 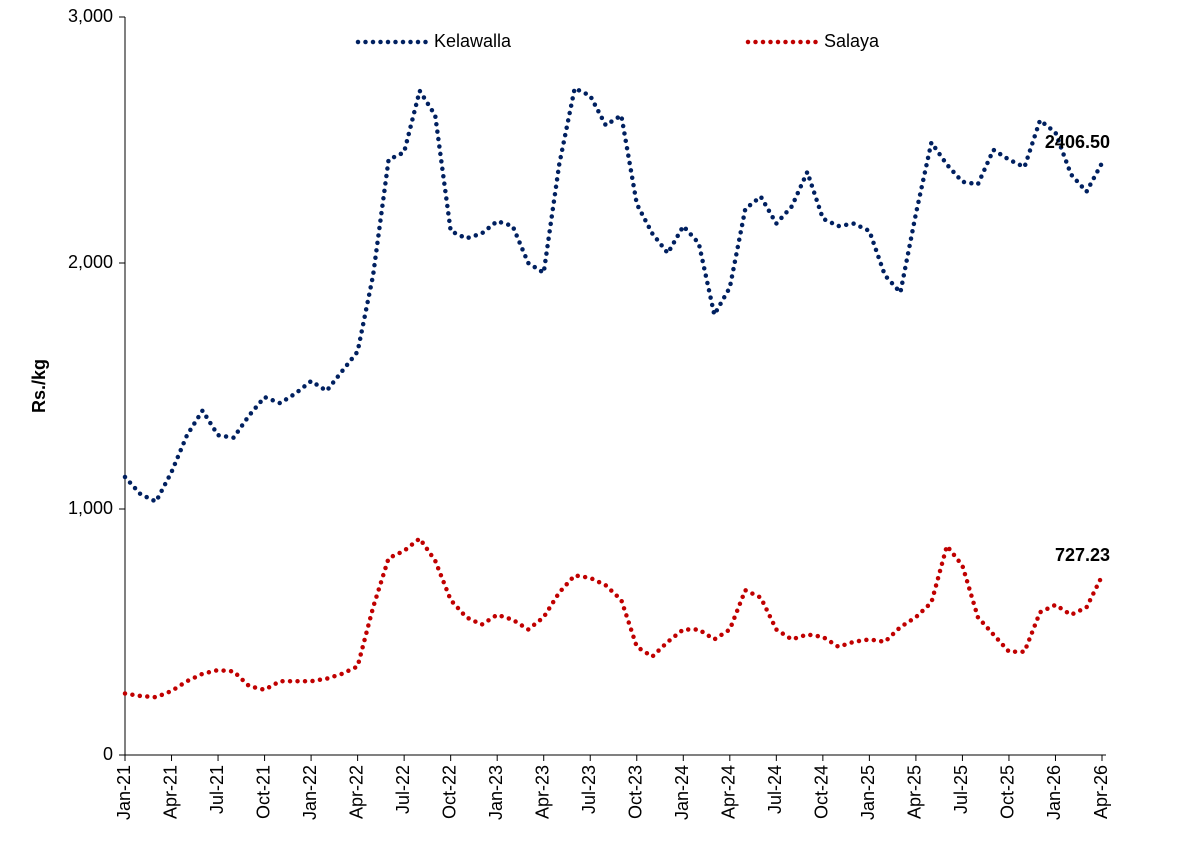 I want to click on x-tick-label: Jan-26, so click(x=1054, y=792).